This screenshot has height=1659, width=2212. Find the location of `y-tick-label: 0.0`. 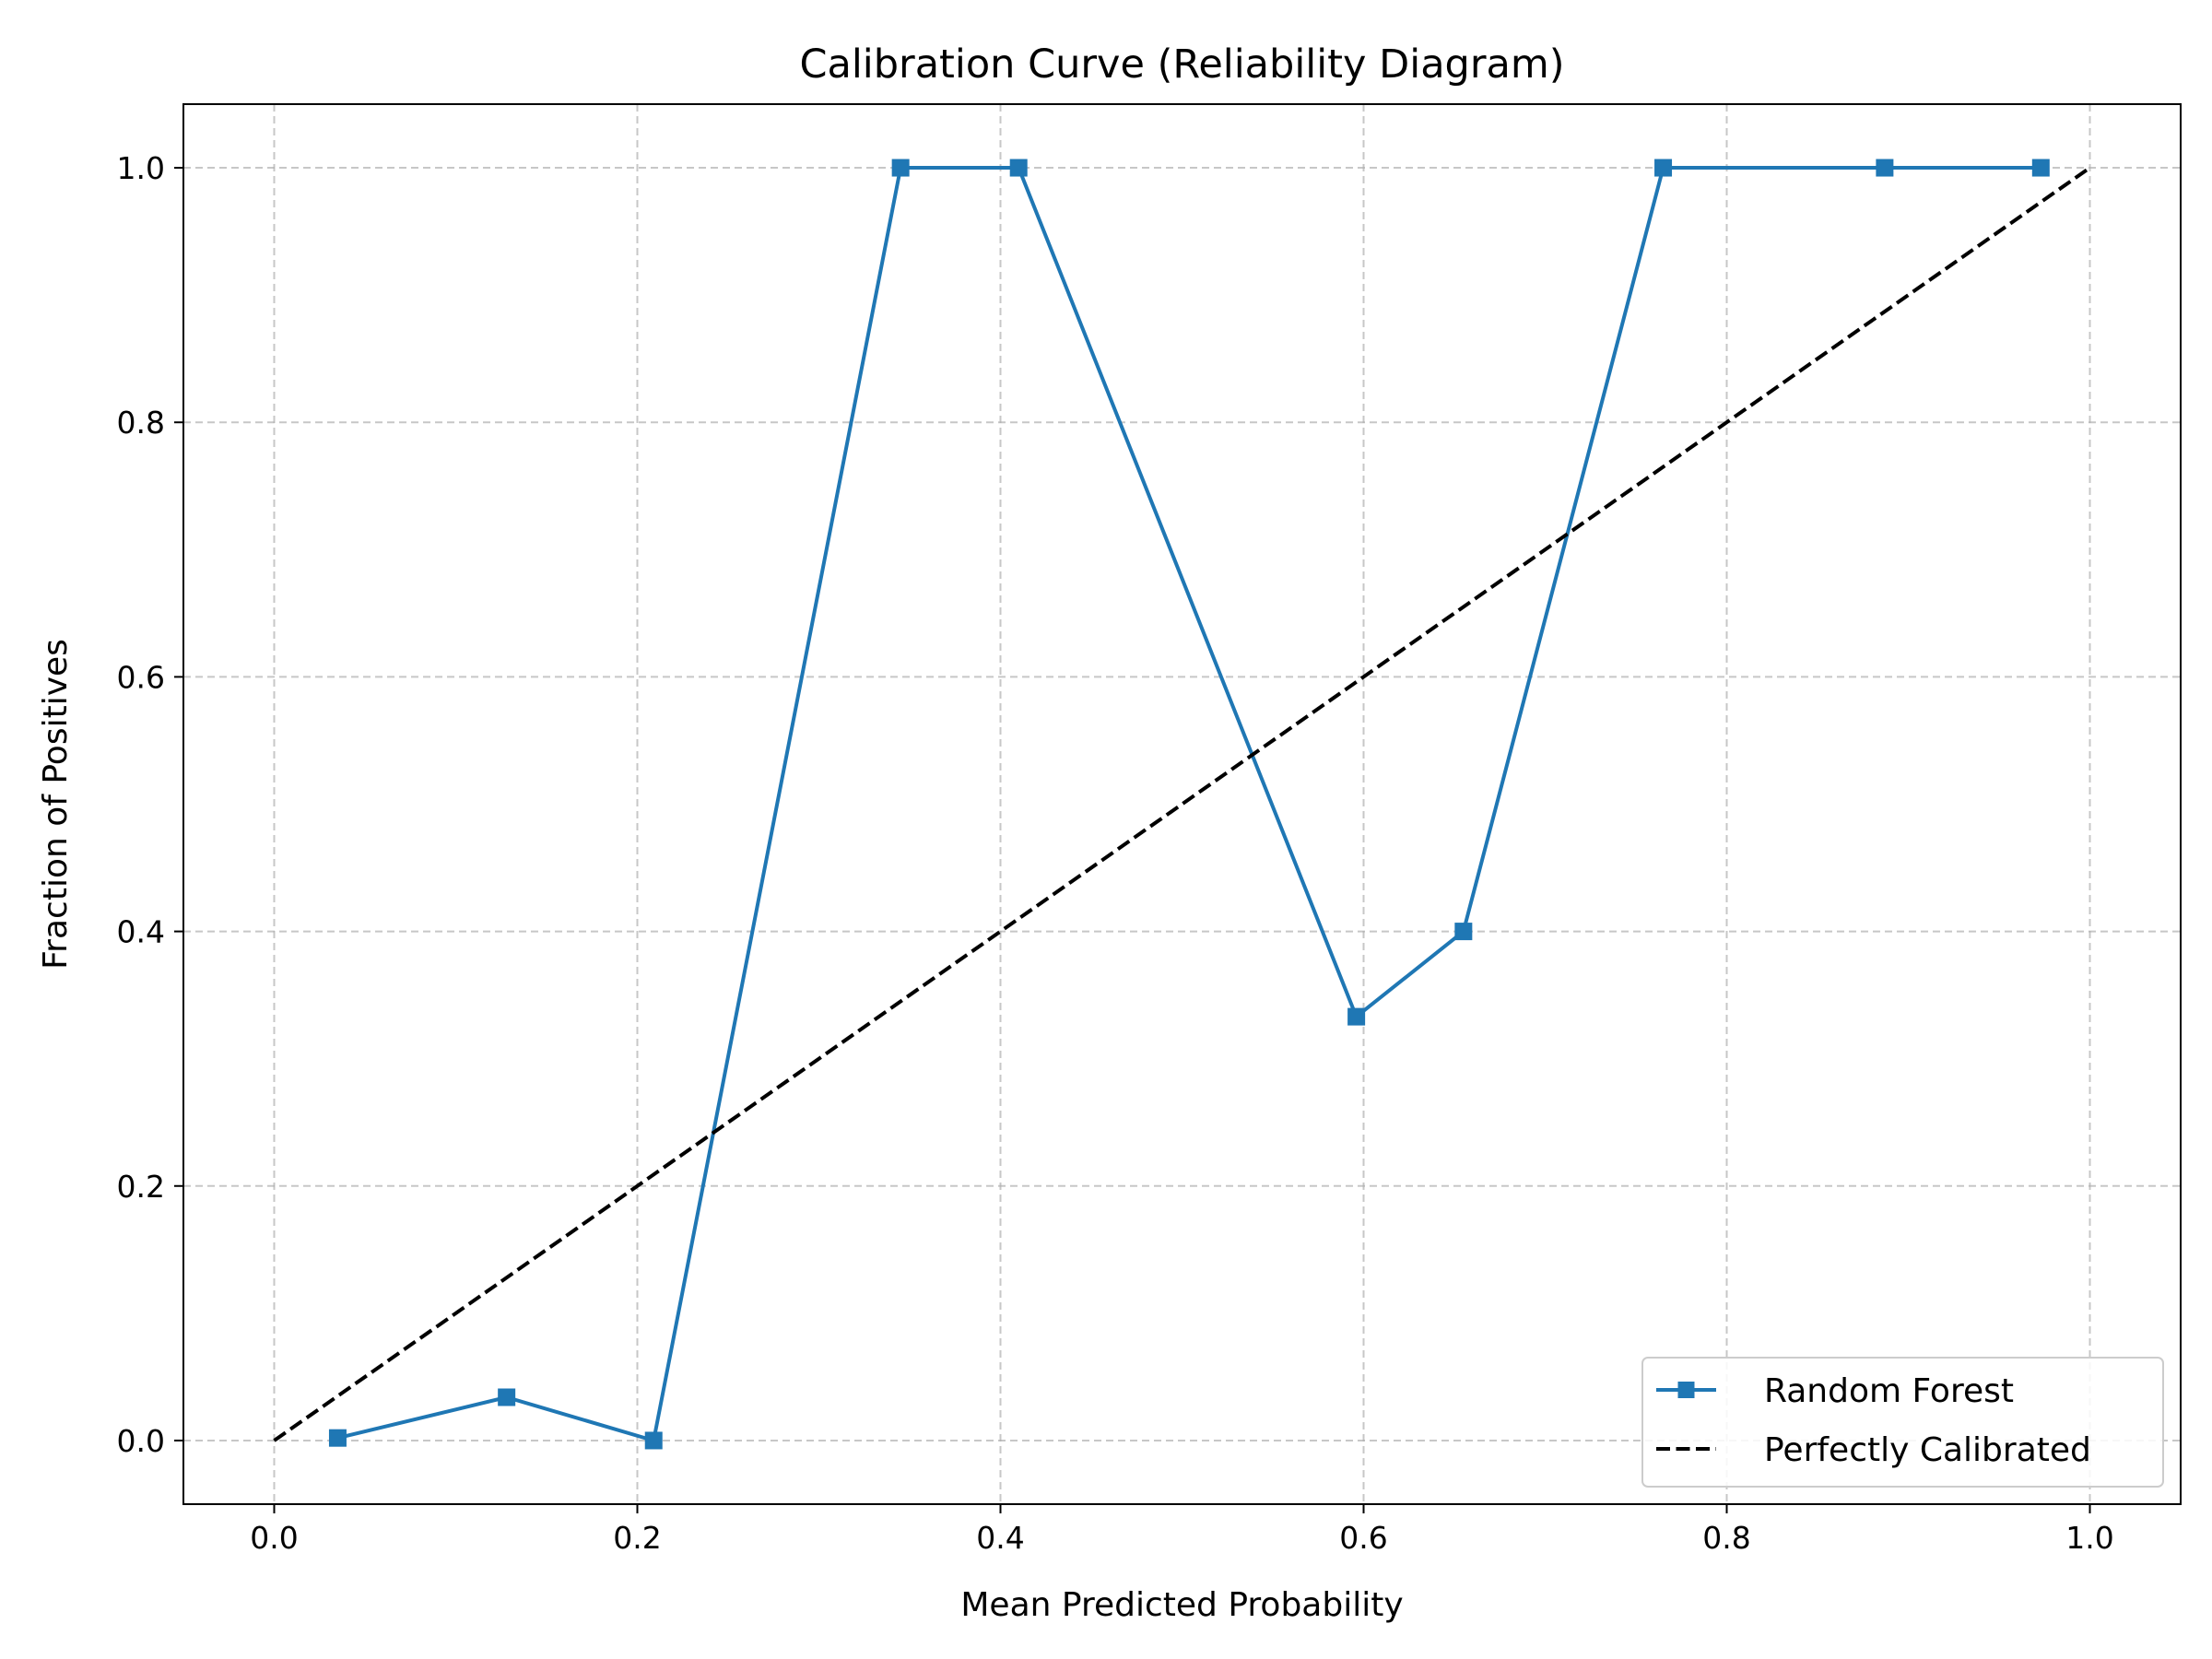

y-tick-label: 0.0 is located at coordinates (141, 1441).